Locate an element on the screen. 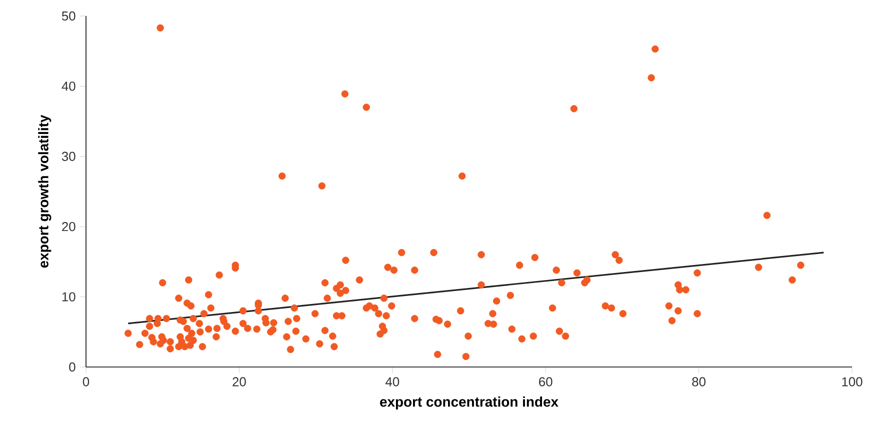 This screenshot has width=869, height=437. y-tick-label: 0 is located at coordinates (72, 367).